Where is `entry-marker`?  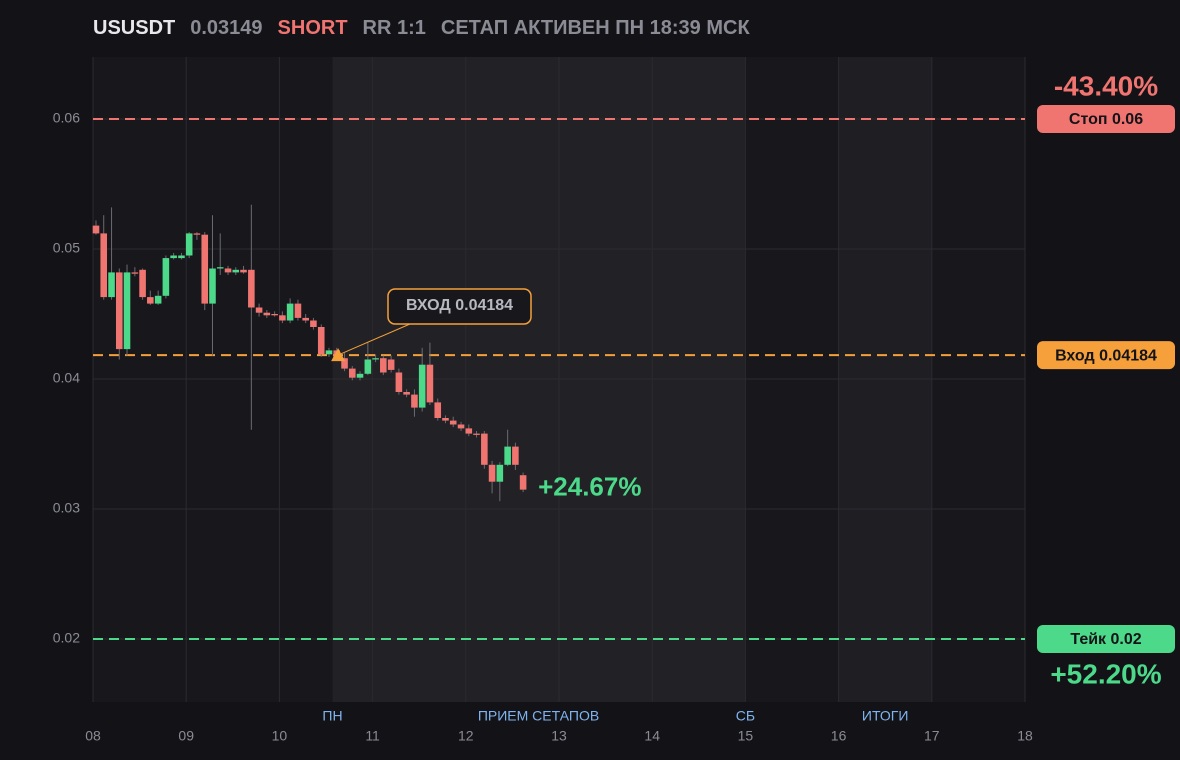 entry-marker is located at coordinates (338, 355).